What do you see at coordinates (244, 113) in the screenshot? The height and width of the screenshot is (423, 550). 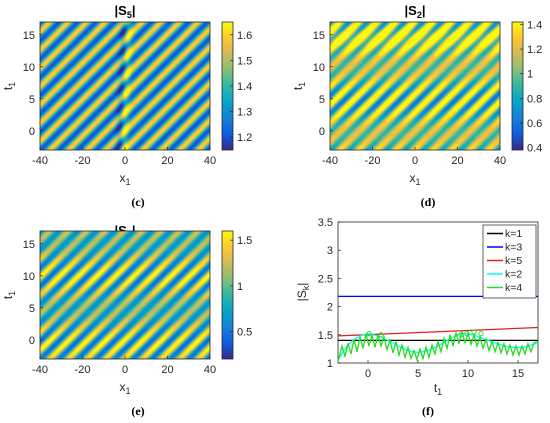 I see `colorbar-tick-label: 1.3` at bounding box center [244, 113].